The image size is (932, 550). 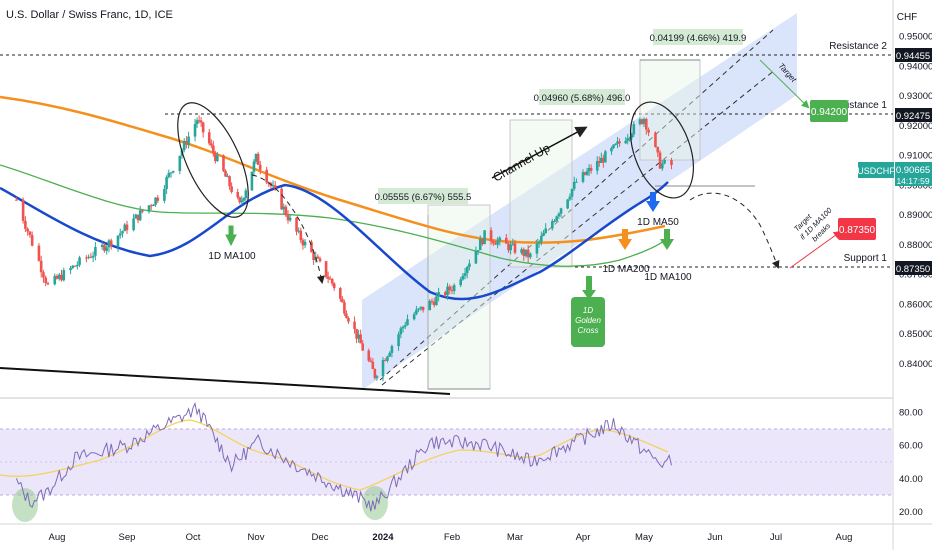 I want to click on up-arrow-ma100-may, so click(x=667, y=239).